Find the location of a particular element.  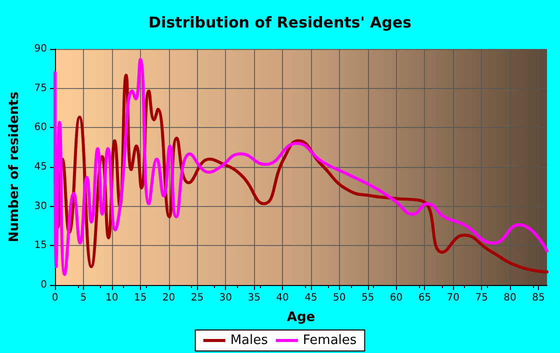

x-tick-label: 30 is located at coordinates (225, 298).